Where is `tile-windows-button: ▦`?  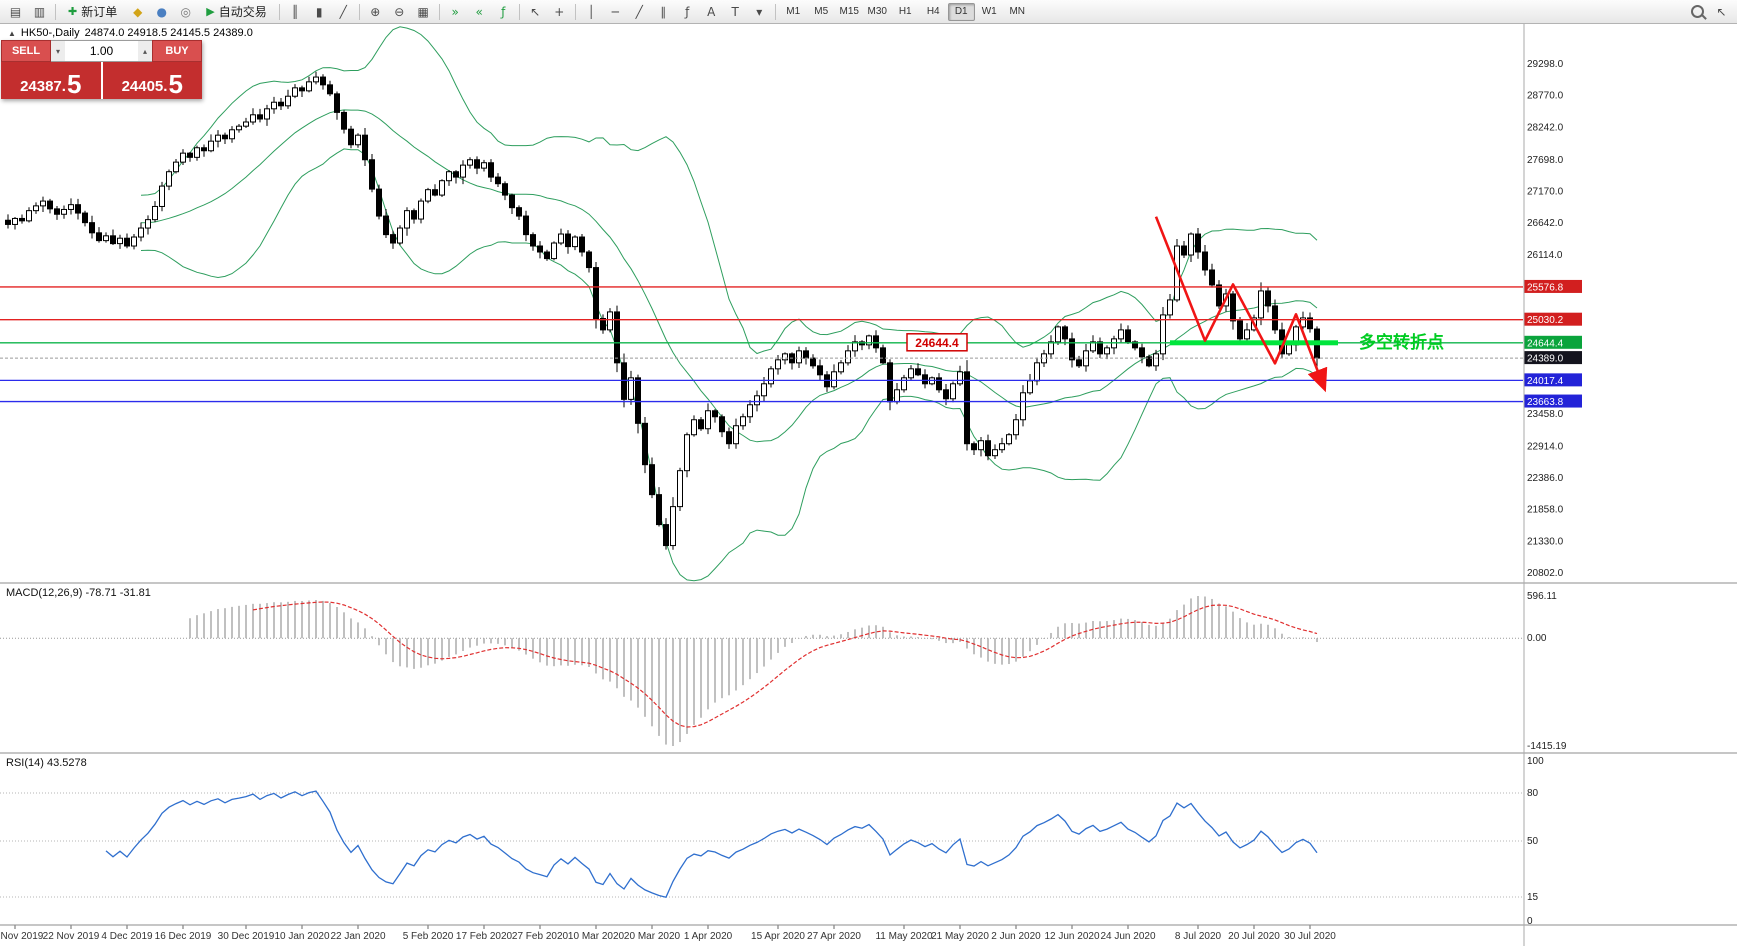
tile-windows-button: ▦ is located at coordinates (423, 12).